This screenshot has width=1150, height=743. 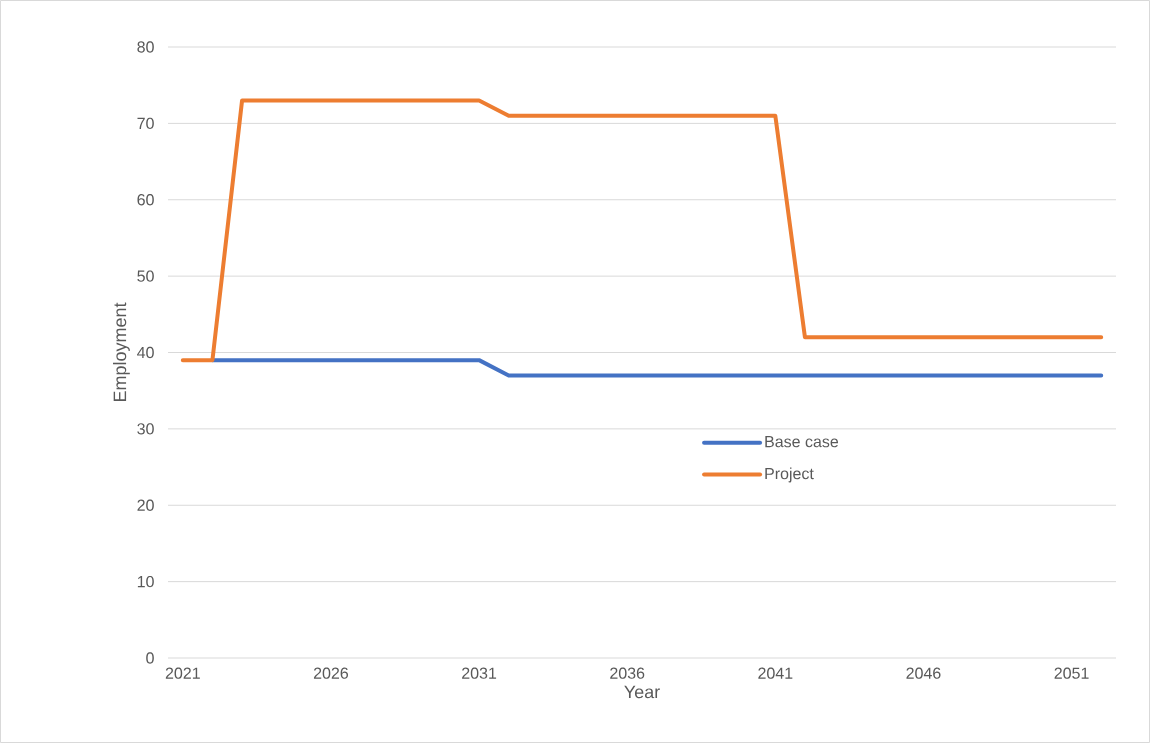 What do you see at coordinates (642, 692) in the screenshot?
I see `x-axis-title: Year` at bounding box center [642, 692].